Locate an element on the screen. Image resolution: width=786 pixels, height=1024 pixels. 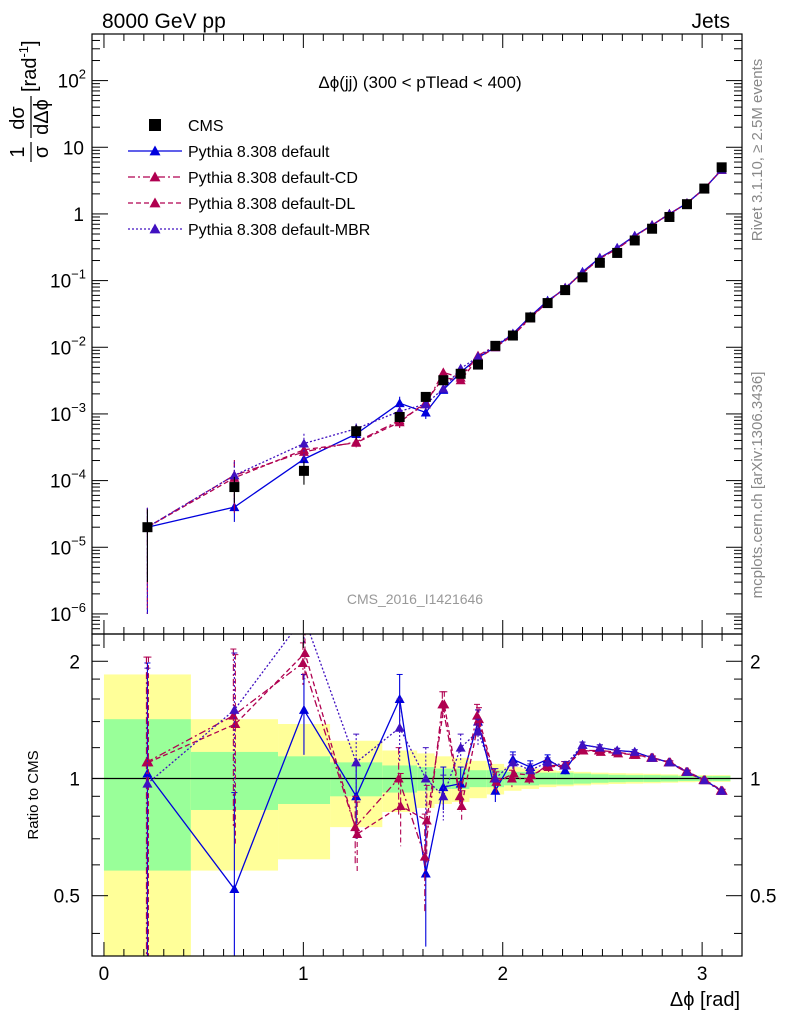
y-tick-label: 10⁻¹ is located at coordinates (68, 280).